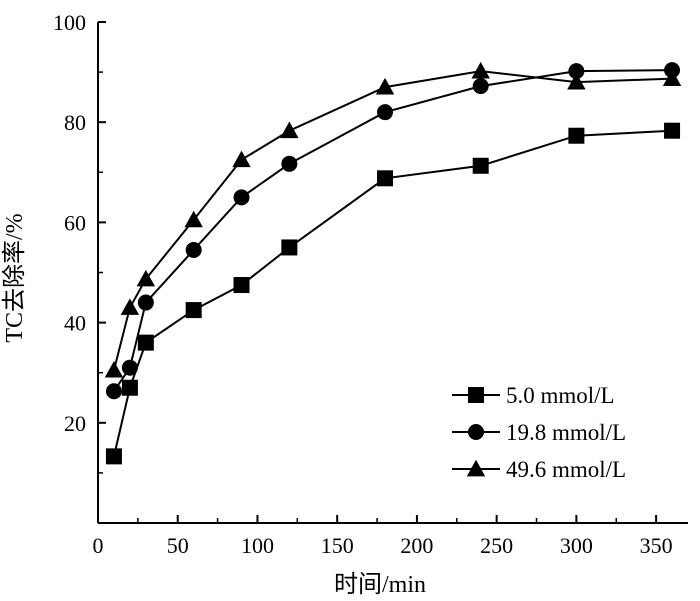 The width and height of the screenshot is (700, 601). I want to click on x-tick-label: 300, so click(576, 545).